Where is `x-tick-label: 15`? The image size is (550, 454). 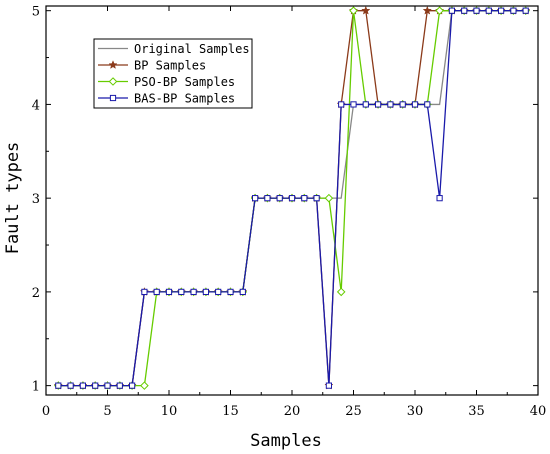
x-tick-label: 15 is located at coordinates (230, 411).